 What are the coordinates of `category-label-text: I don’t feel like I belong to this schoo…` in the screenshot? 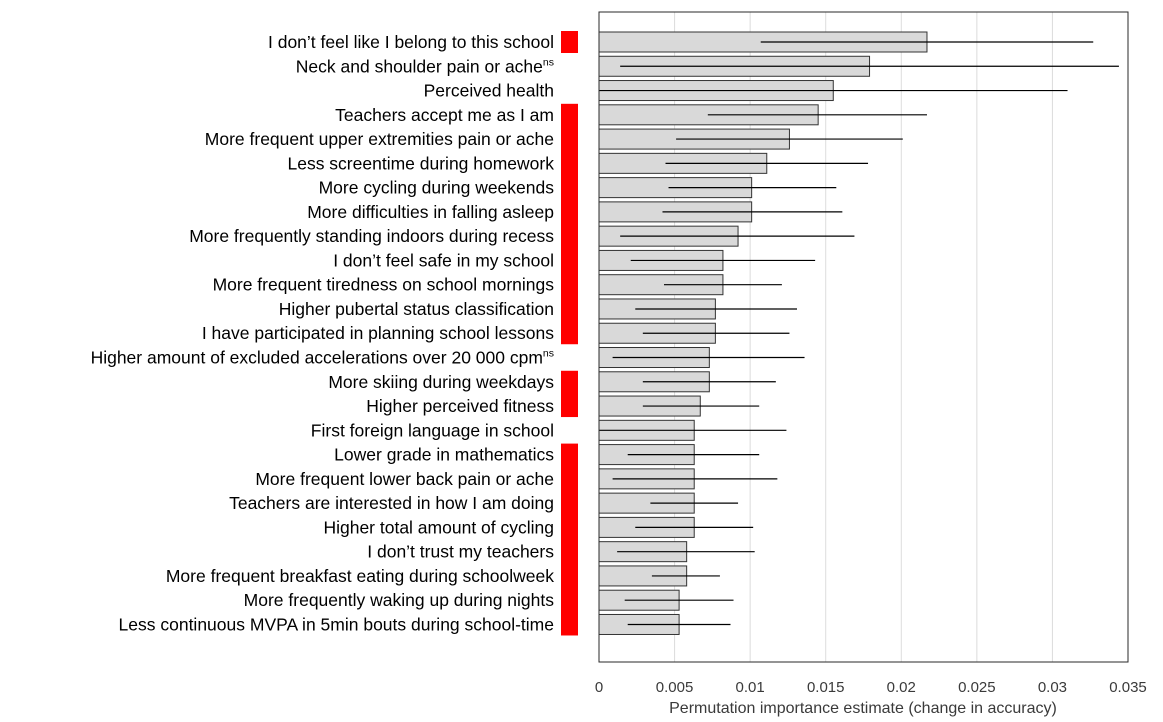 It's located at (411, 42).